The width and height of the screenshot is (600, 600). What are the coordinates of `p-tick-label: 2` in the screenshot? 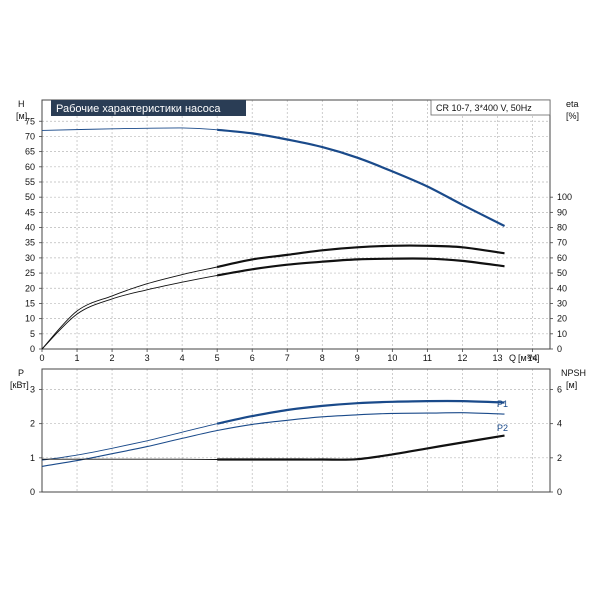 It's located at (32, 424).